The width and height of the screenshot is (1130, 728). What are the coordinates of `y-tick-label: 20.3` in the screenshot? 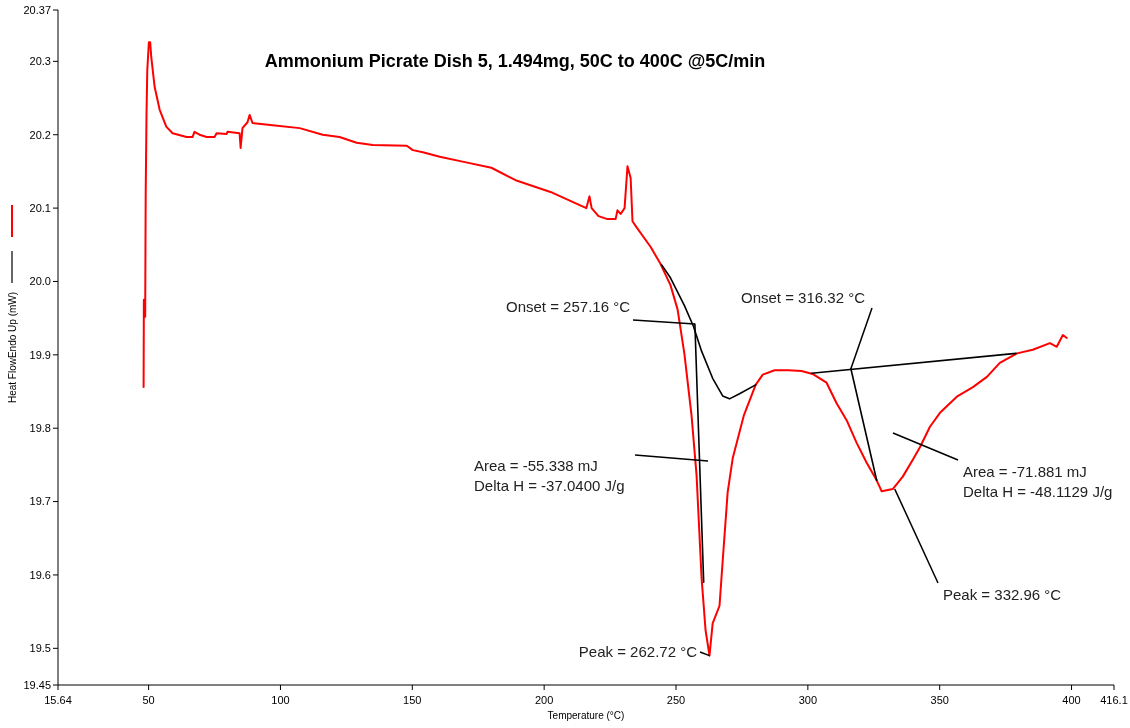 It's located at (40, 61).